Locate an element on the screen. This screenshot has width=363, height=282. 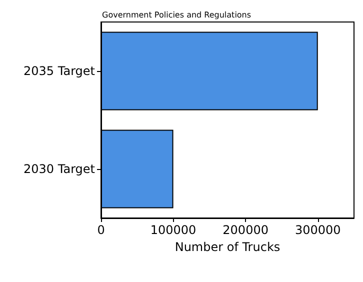
chart-title: Government Policies and Regulations is located at coordinates (177, 15).